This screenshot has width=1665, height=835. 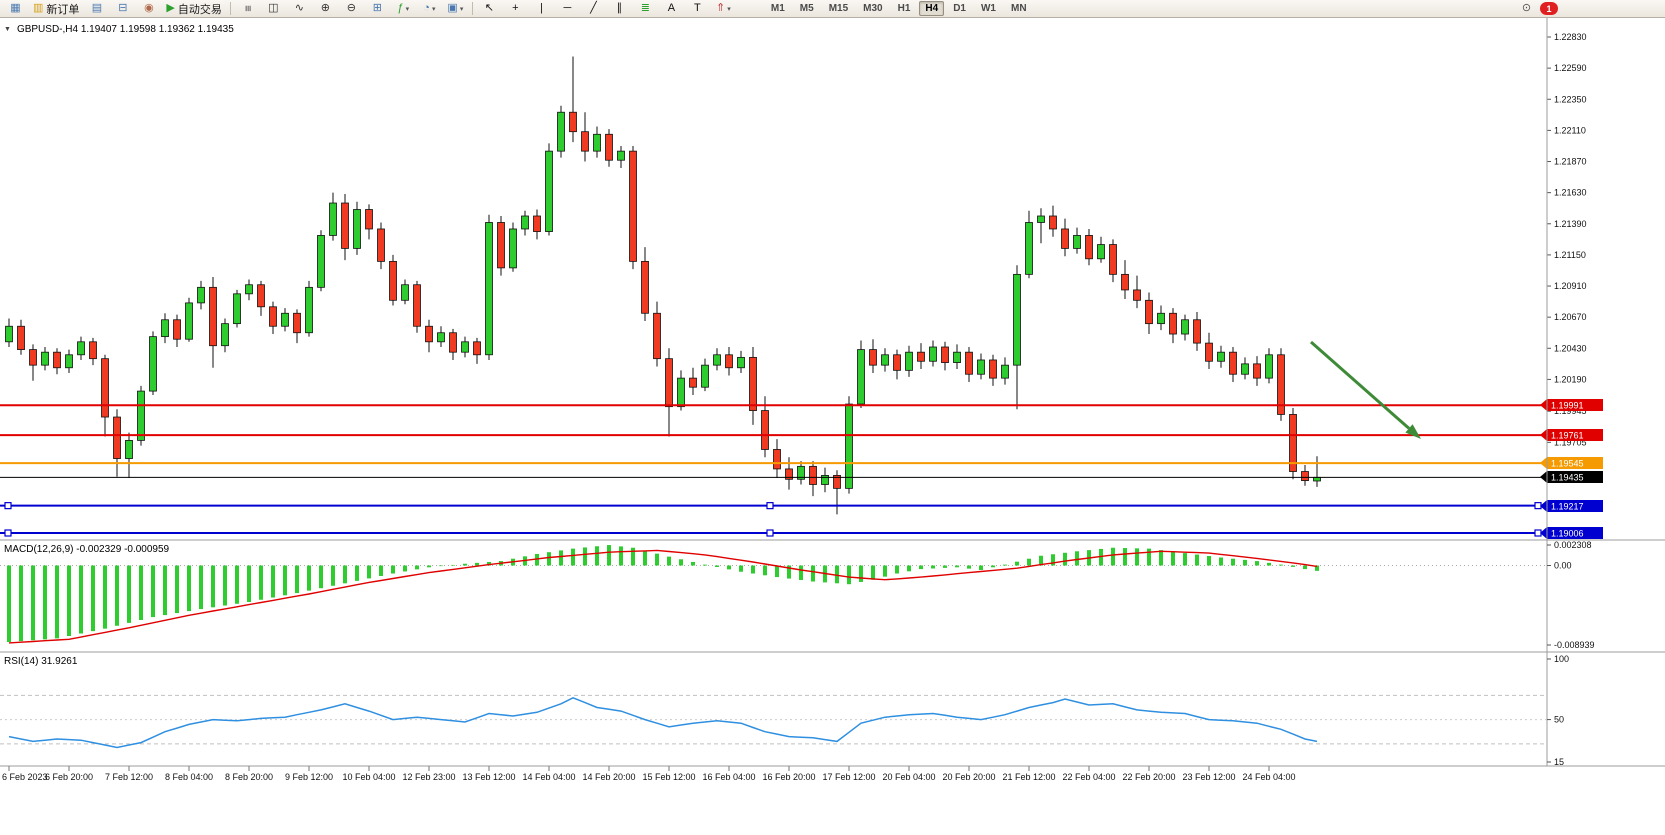 What do you see at coordinates (1570, 442) in the screenshot?
I see `price-axis-label: 1.19705` at bounding box center [1570, 442].